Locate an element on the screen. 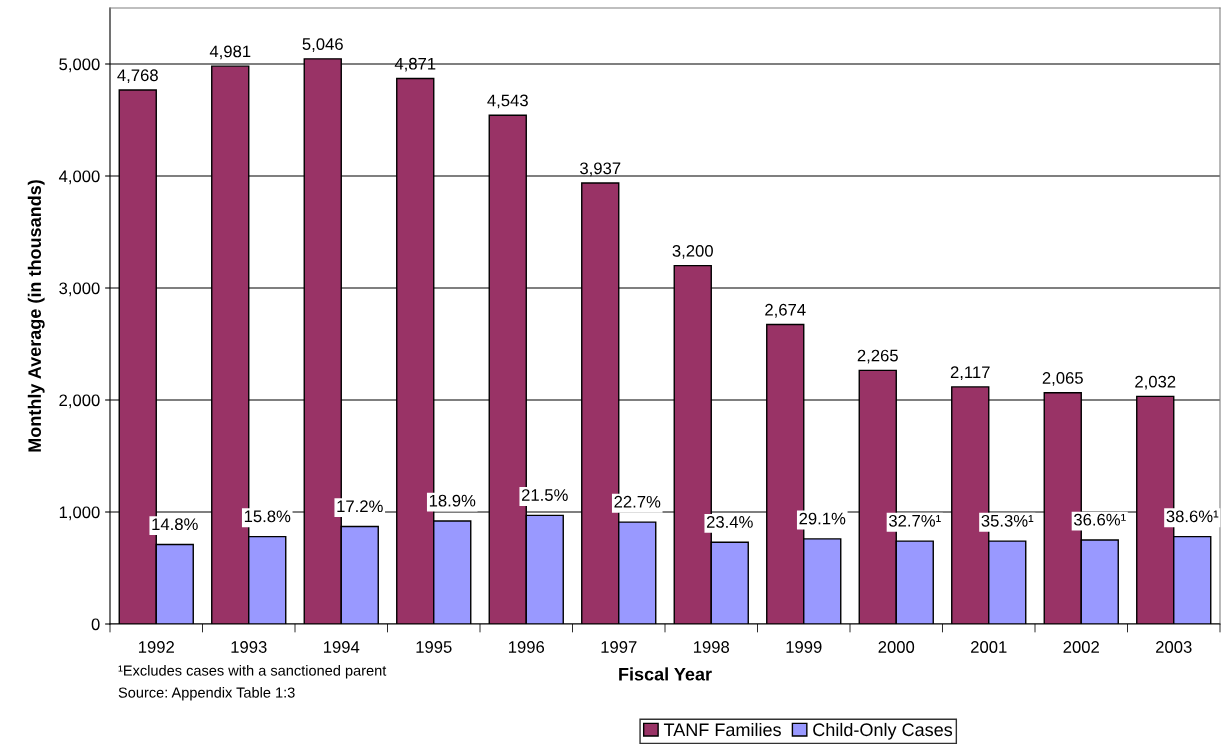 The width and height of the screenshot is (1225, 745). annotation: 15.8% is located at coordinates (267, 516).